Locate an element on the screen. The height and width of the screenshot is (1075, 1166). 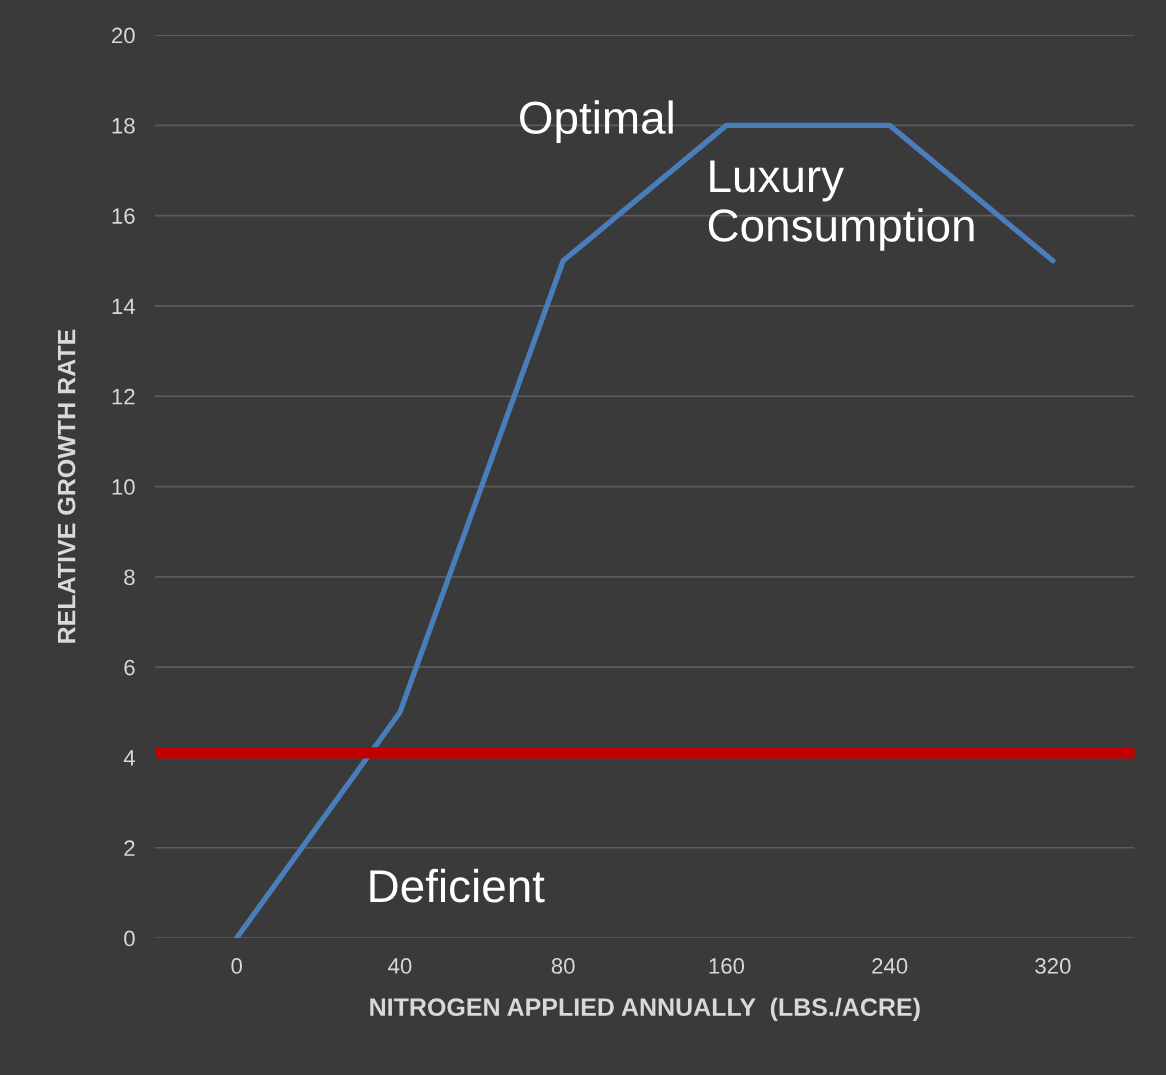
y-tick-label: 10 is located at coordinates (123, 487).